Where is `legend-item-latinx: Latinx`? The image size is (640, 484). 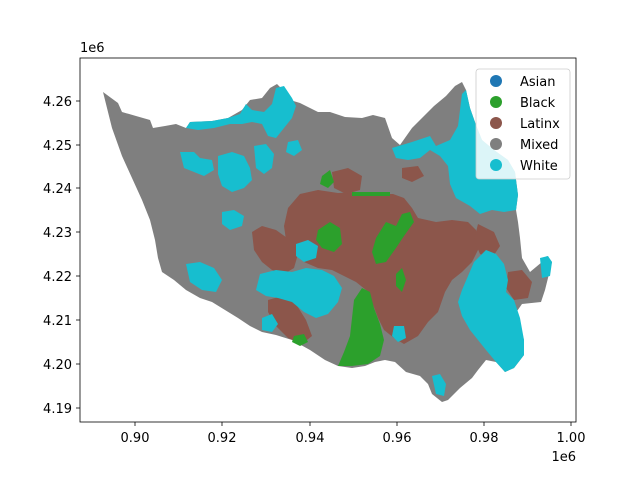 legend-item-latinx: Latinx is located at coordinates (525, 124).